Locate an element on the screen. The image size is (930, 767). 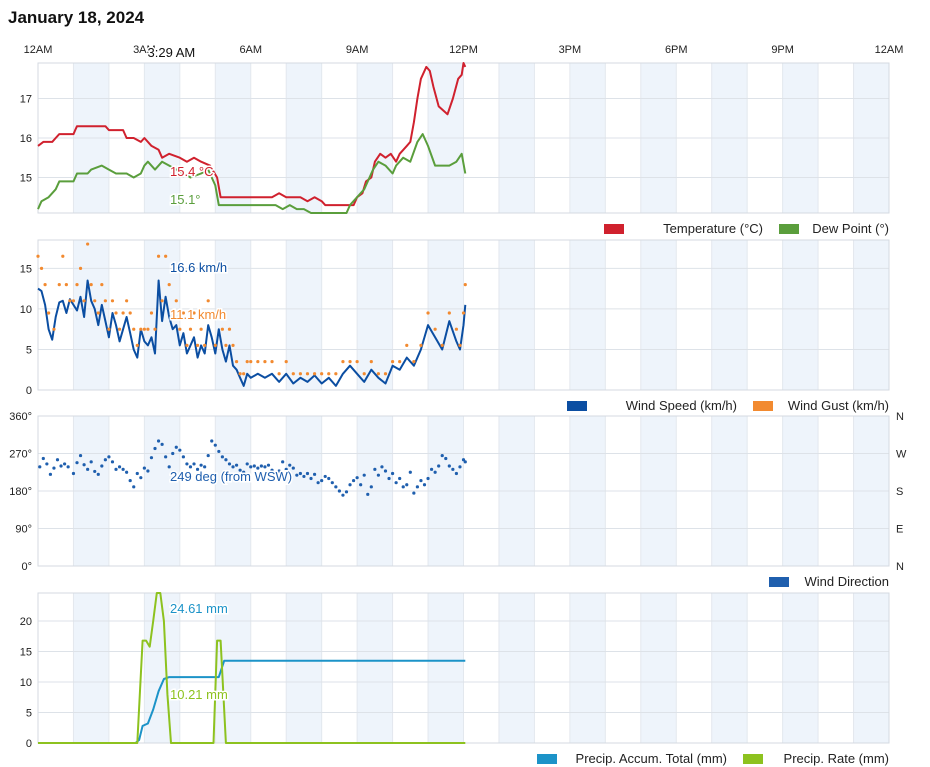
hover-label: 10.21 mm is located at coordinates (199, 694).